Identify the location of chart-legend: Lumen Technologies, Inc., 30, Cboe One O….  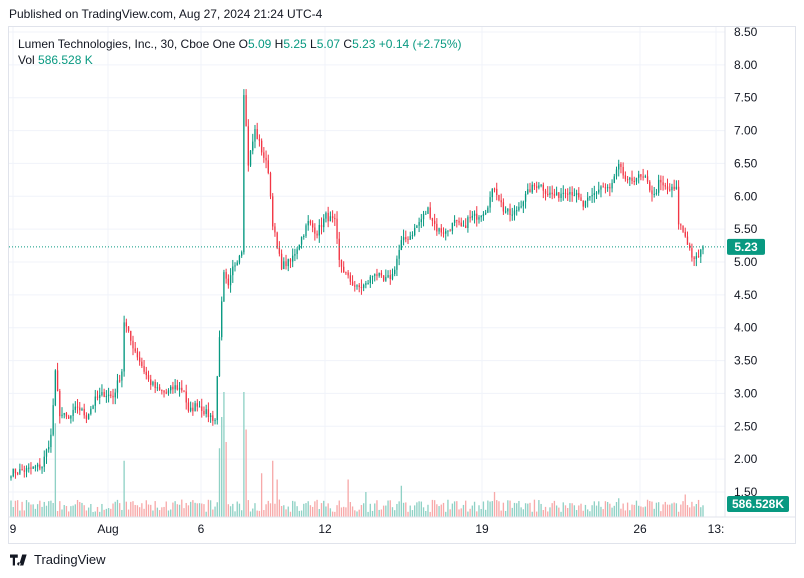
(240, 52).